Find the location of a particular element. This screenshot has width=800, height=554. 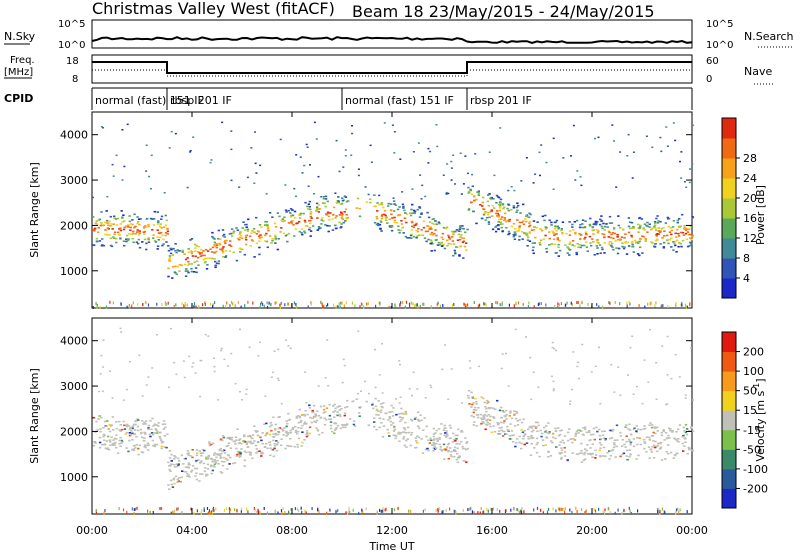

nsky-tick-top: 10^5 is located at coordinates (71, 24).